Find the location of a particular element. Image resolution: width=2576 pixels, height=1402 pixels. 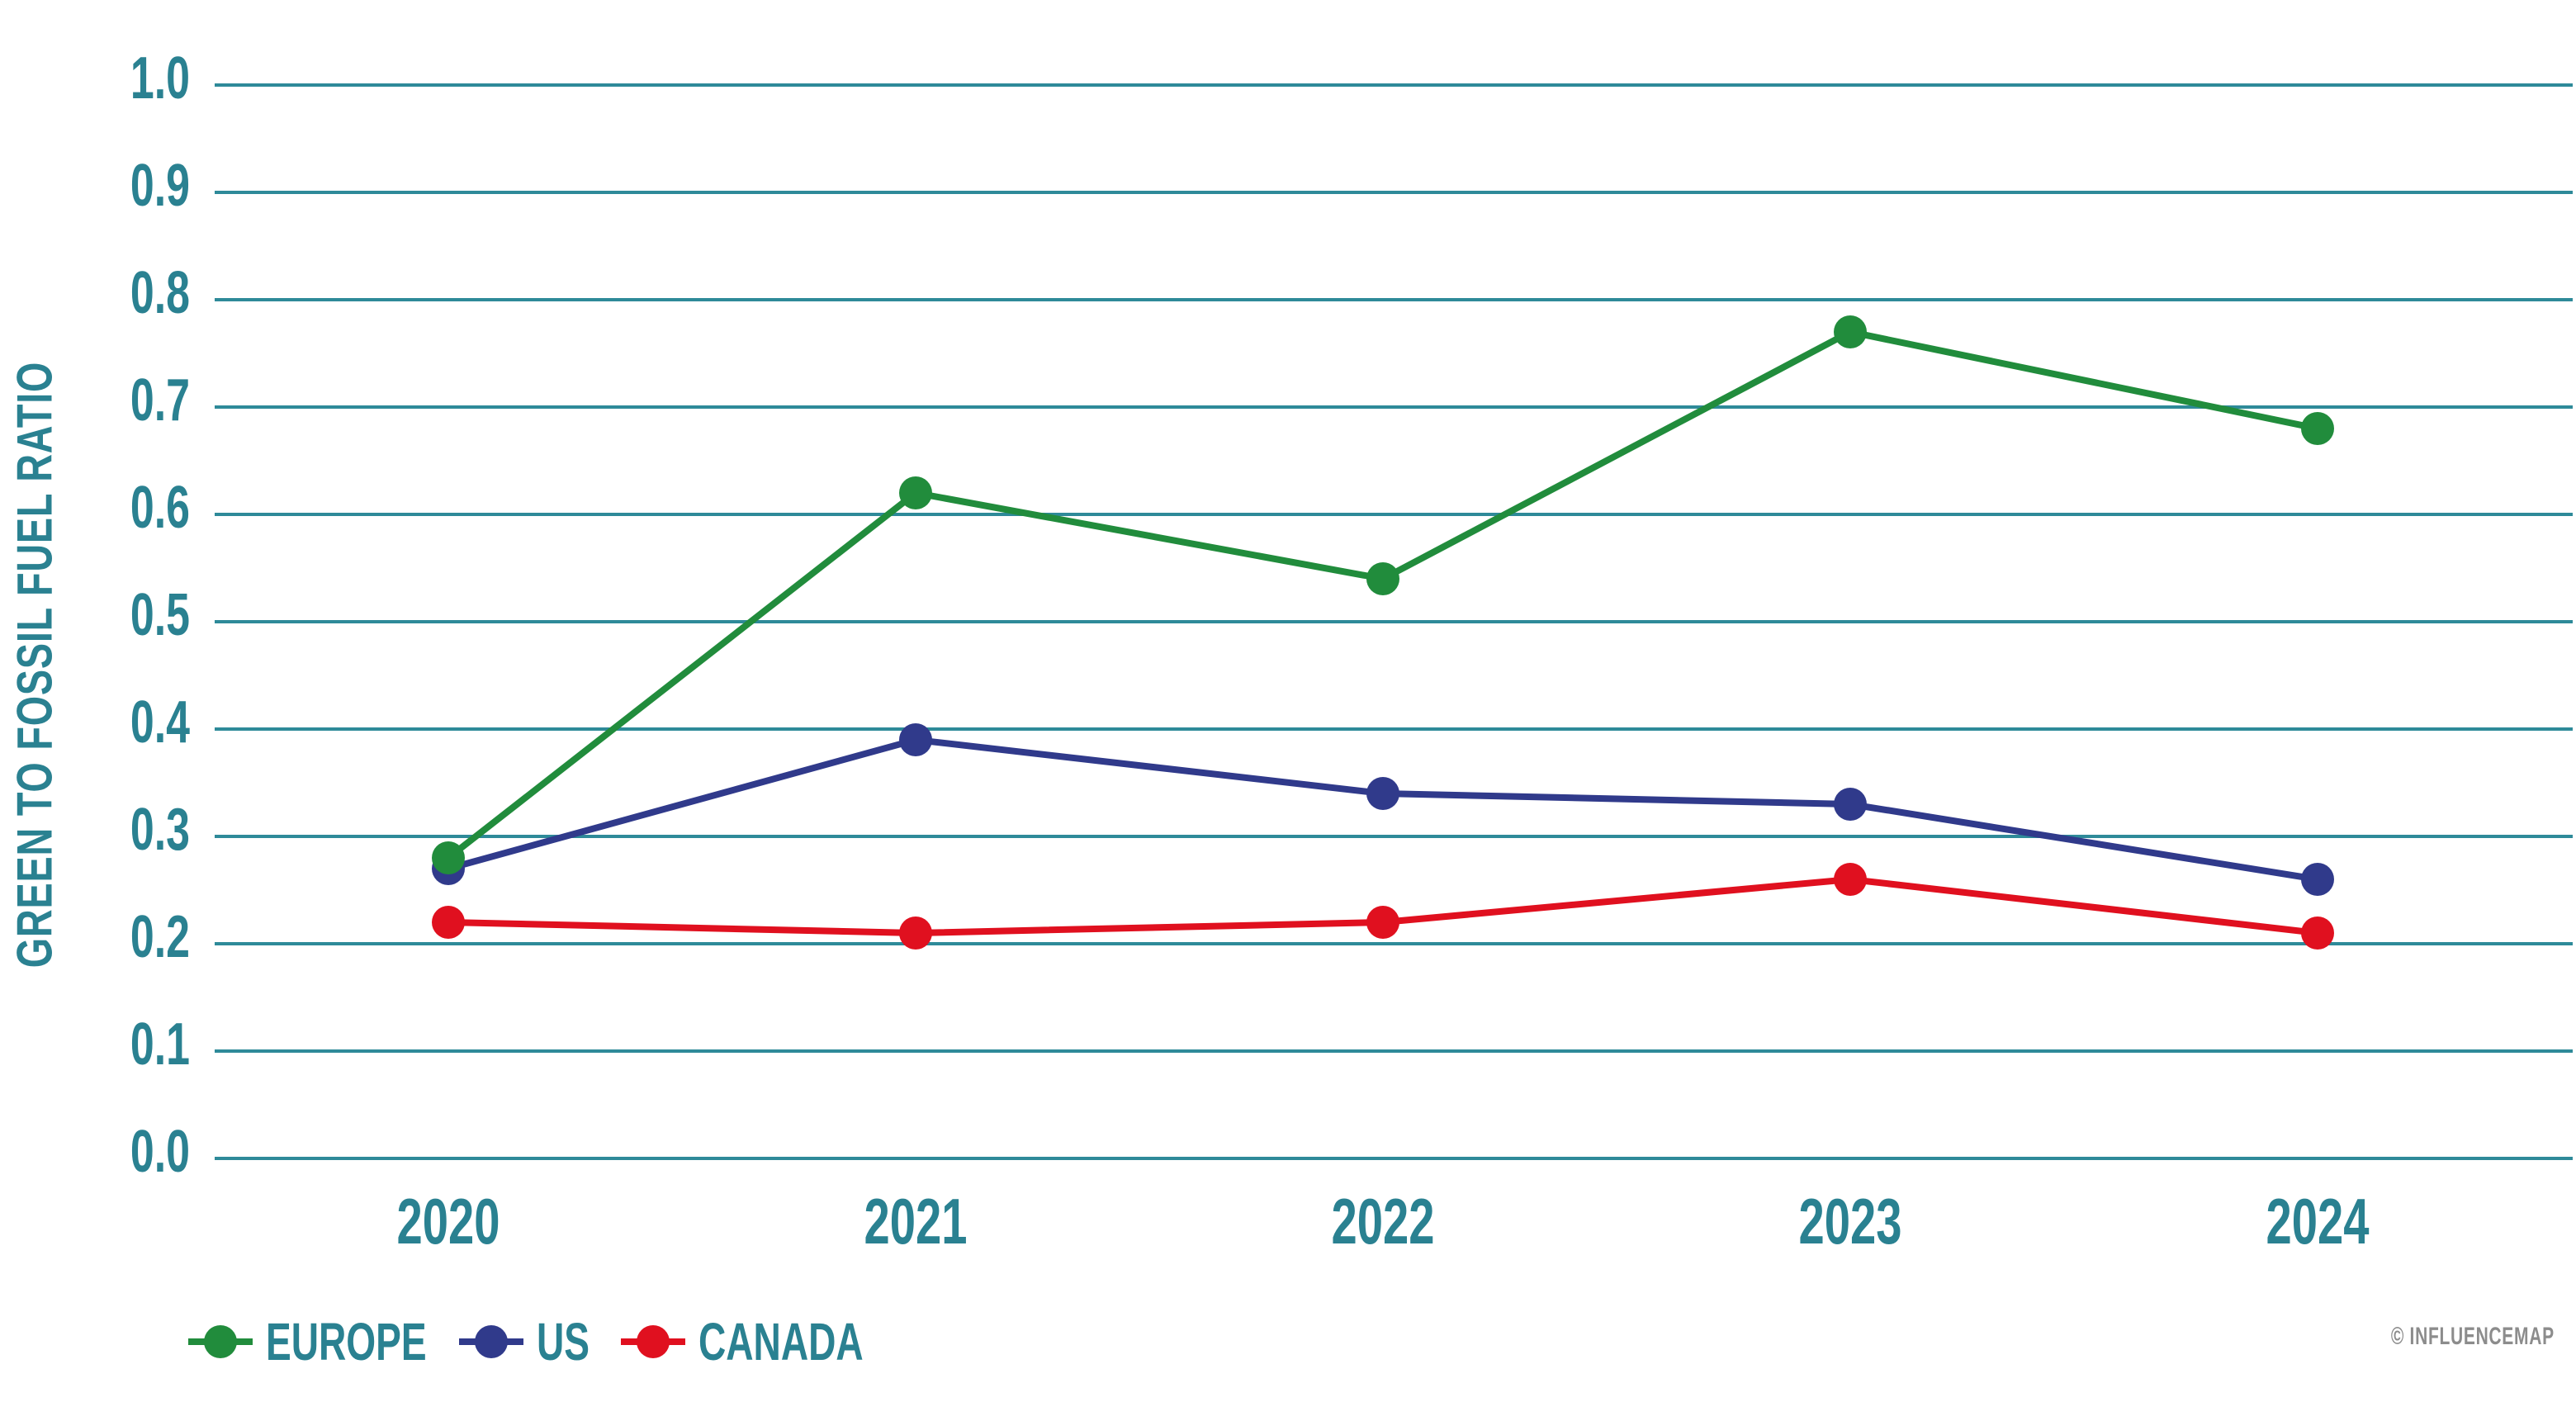

series-marker-europe-icon is located at coordinates (220, 1341).